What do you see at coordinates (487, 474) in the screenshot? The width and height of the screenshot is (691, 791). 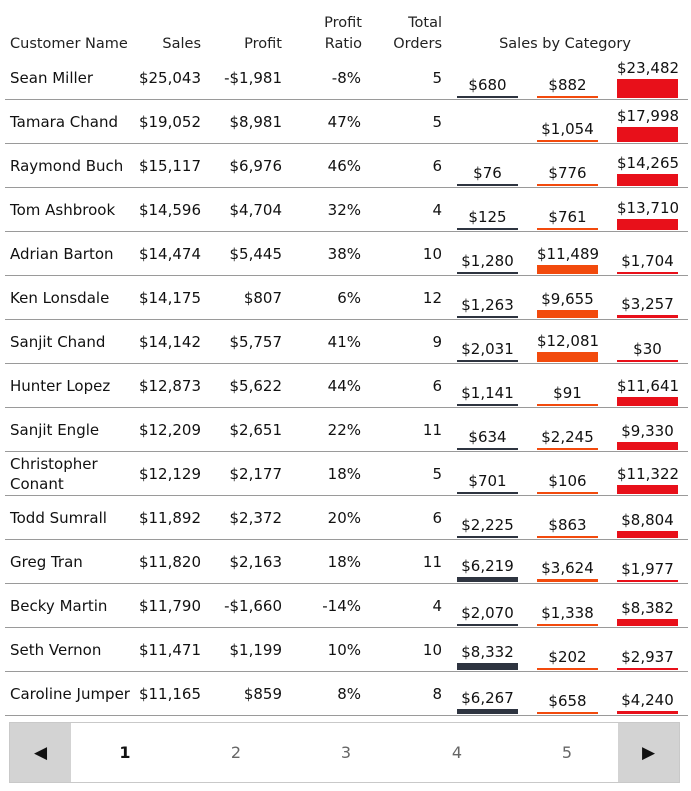 I see `category-bar-cell: $701` at bounding box center [487, 474].